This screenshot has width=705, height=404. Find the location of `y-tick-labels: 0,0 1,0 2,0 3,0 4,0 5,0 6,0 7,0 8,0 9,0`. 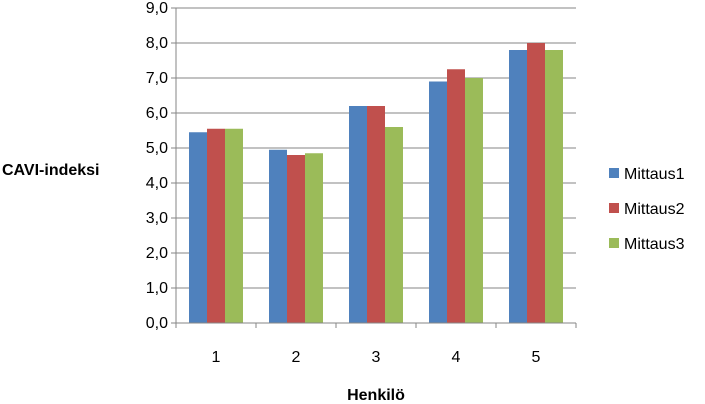

y-tick-labels: 0,0 1,0 2,0 3,0 4,0 5,0 6,0 7,0 8,0 9,0 is located at coordinates (157, 166).